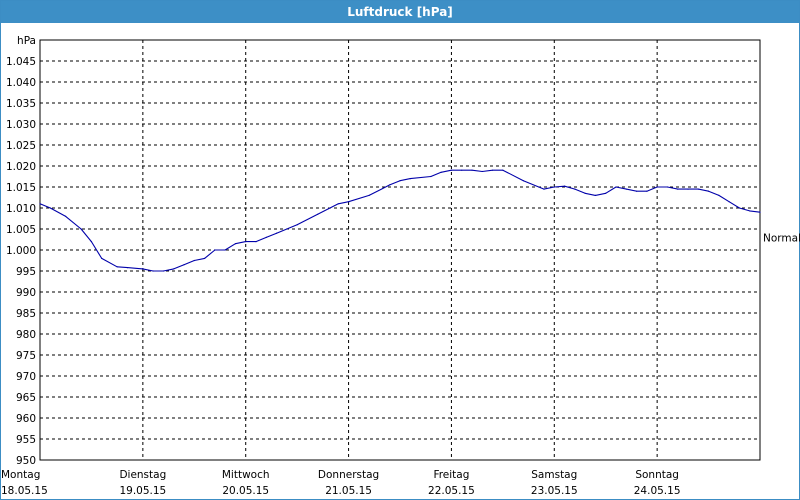 Image resolution: width=800 pixels, height=500 pixels. What do you see at coordinates (21, 167) in the screenshot?
I see `y-tick-label: 1.020` at bounding box center [21, 167].